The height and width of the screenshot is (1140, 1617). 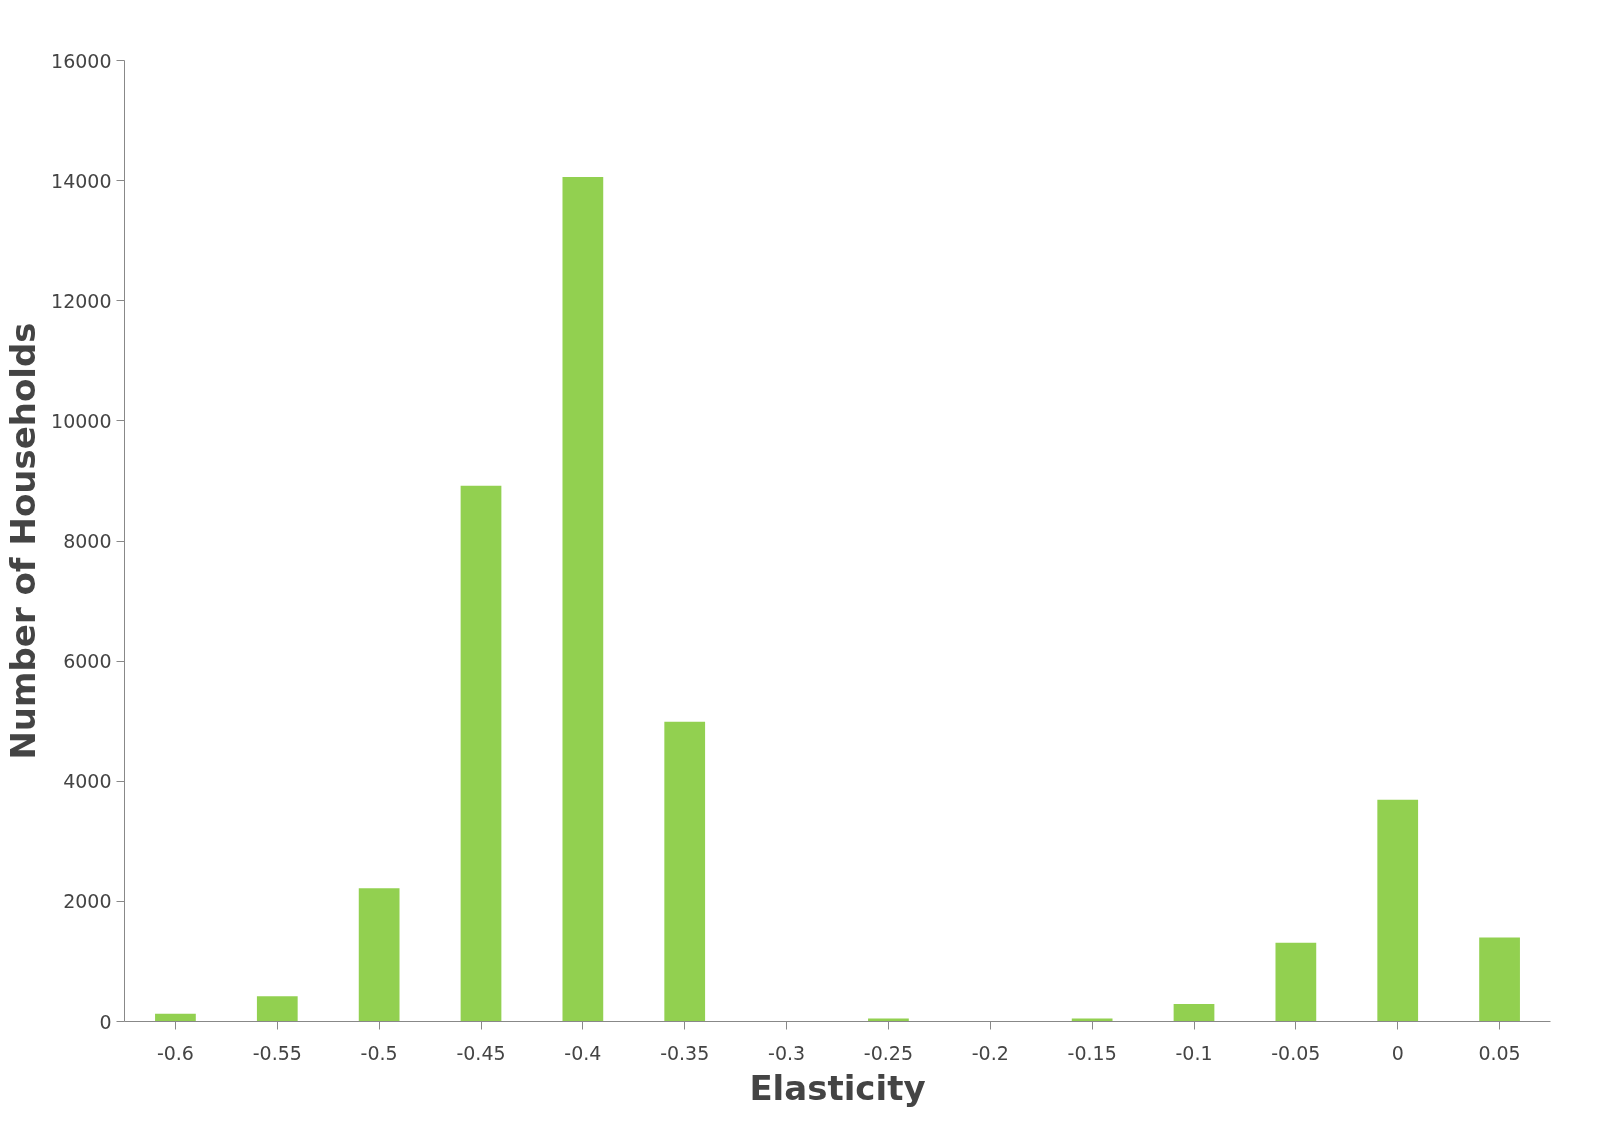 What do you see at coordinates (87, 541) in the screenshot?
I see `y-tick-label: 8000` at bounding box center [87, 541].